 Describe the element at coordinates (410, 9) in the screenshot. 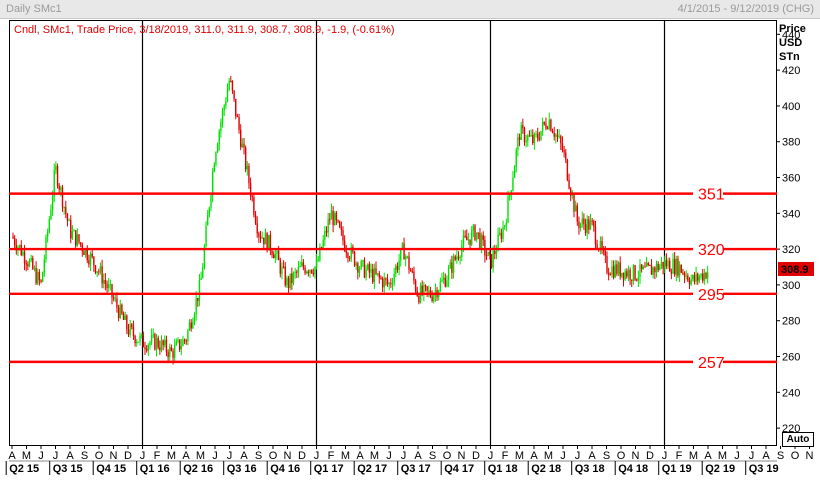

I see `window-titlebar: Daily SMc1 4/1/2015 - 9/12/2019 (CHG)` at that location.